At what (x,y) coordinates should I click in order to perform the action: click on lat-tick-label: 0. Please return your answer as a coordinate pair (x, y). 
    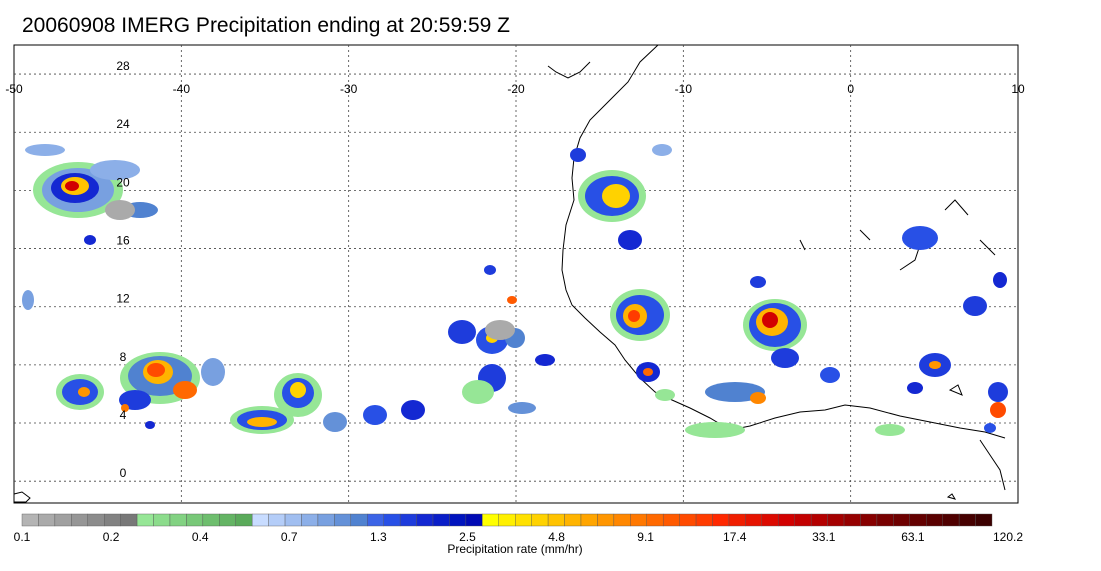
    Looking at the image, I should click on (123, 473).